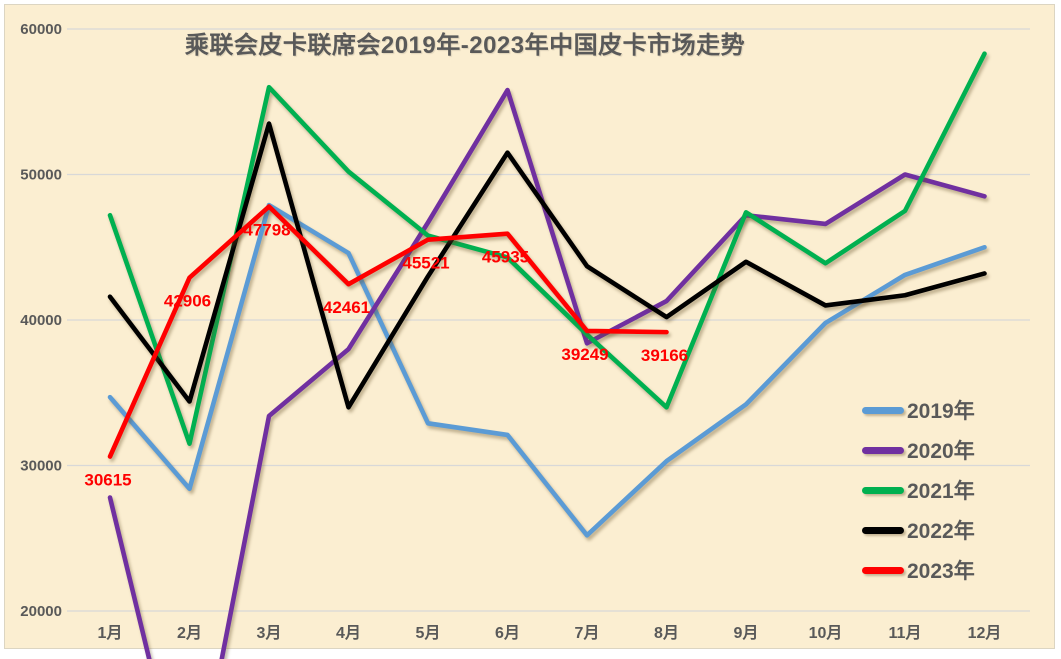 This screenshot has height=659, width=1061. I want to click on legend-label: 2023年, so click(941, 571).